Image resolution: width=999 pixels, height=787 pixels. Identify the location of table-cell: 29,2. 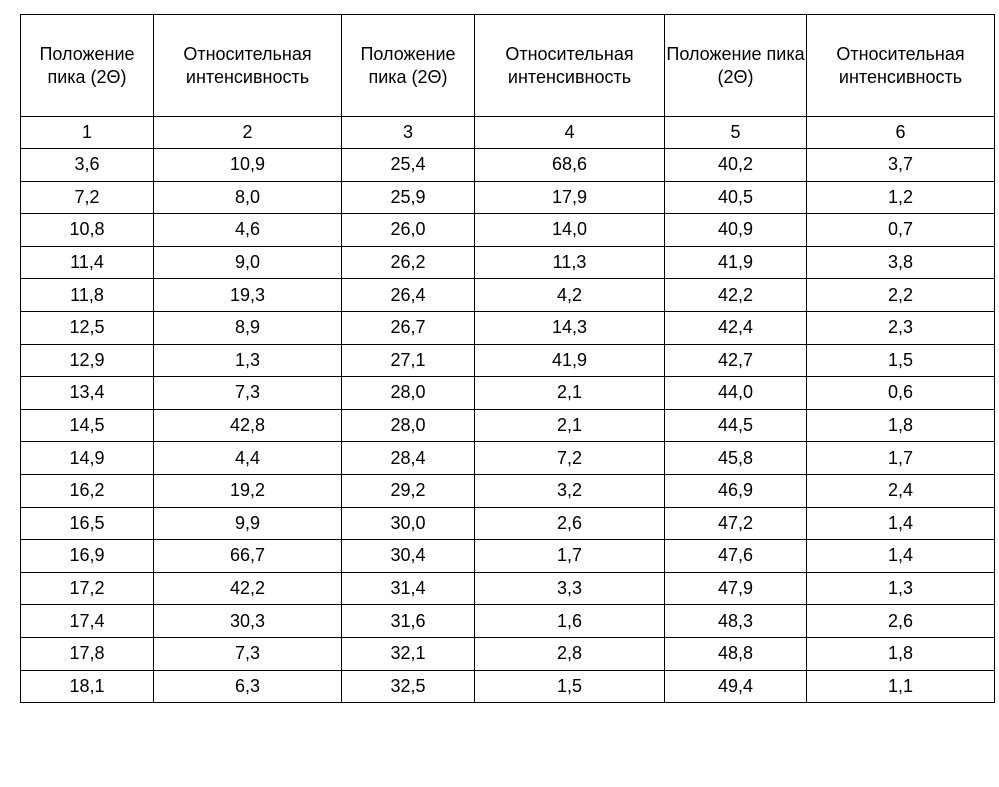
(408, 490).